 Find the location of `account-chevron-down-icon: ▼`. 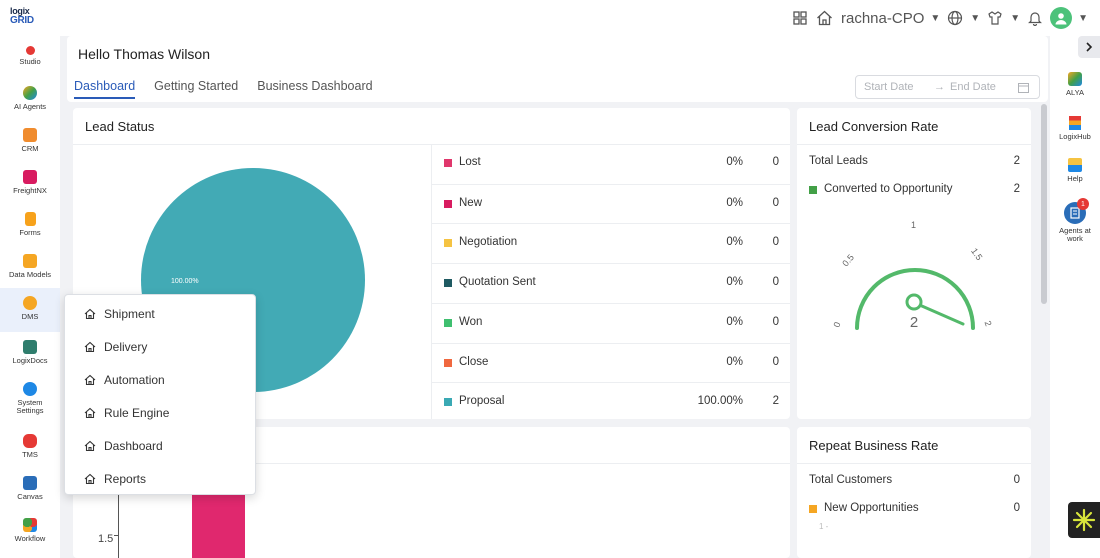

account-chevron-down-icon: ▼ is located at coordinates (1083, 18).